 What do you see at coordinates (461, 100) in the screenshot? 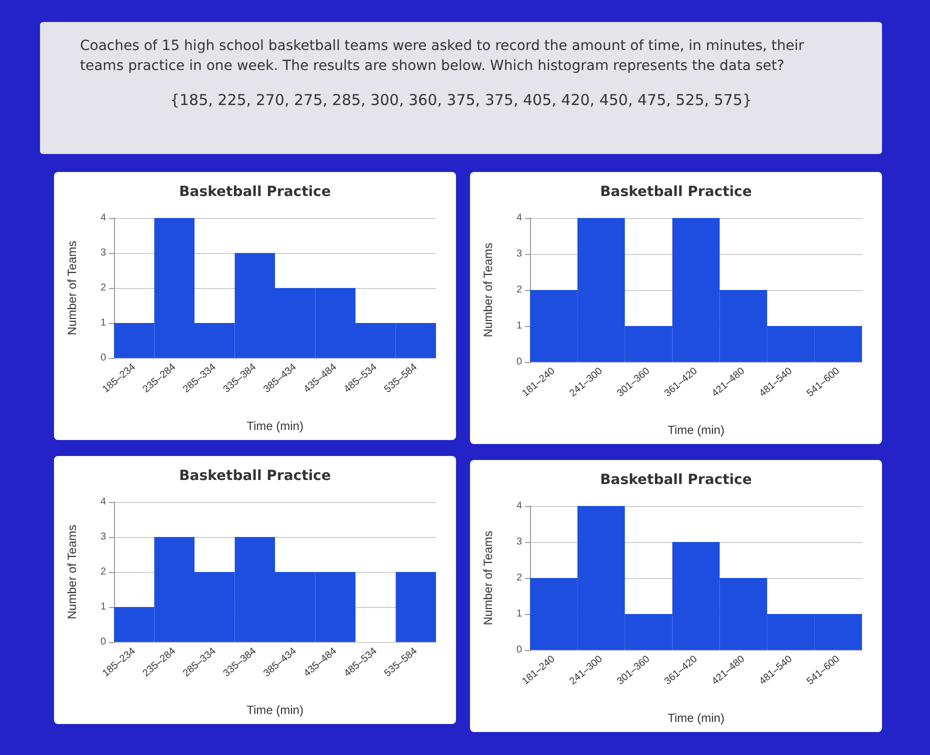
I see `text: {185, 225, 270, 275, 285, 300, 360, 375, 375, 405, 420, 450, 475, 525, 575}` at bounding box center [461, 100].